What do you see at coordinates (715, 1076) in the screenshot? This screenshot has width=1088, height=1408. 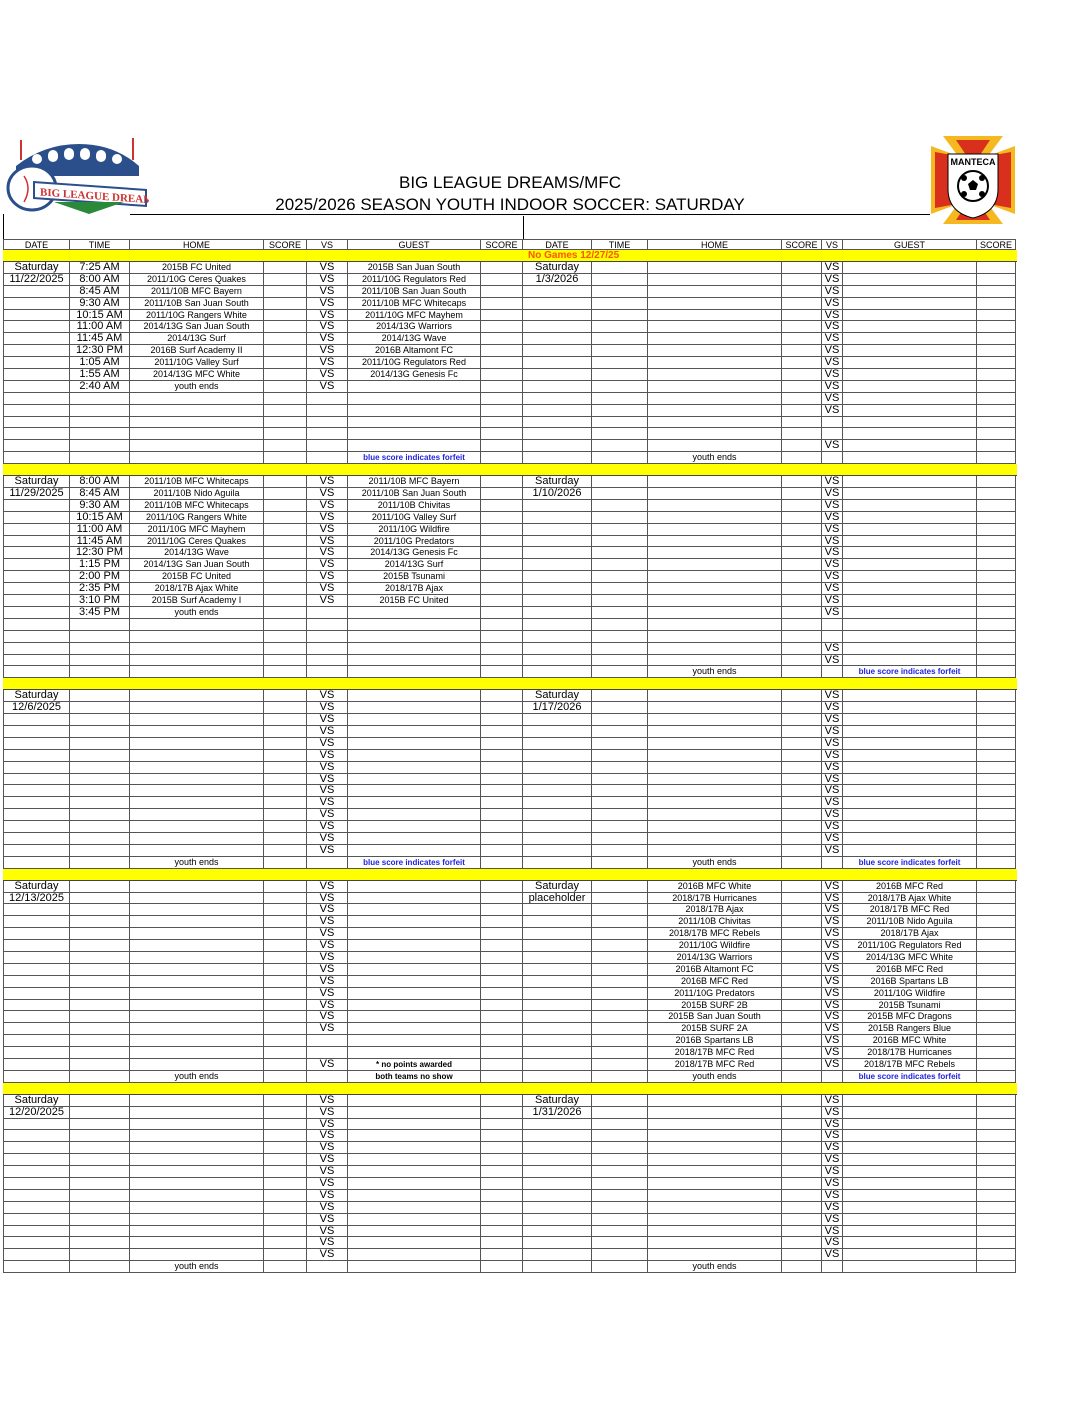 I see `home-cell: youth ends` at bounding box center [715, 1076].